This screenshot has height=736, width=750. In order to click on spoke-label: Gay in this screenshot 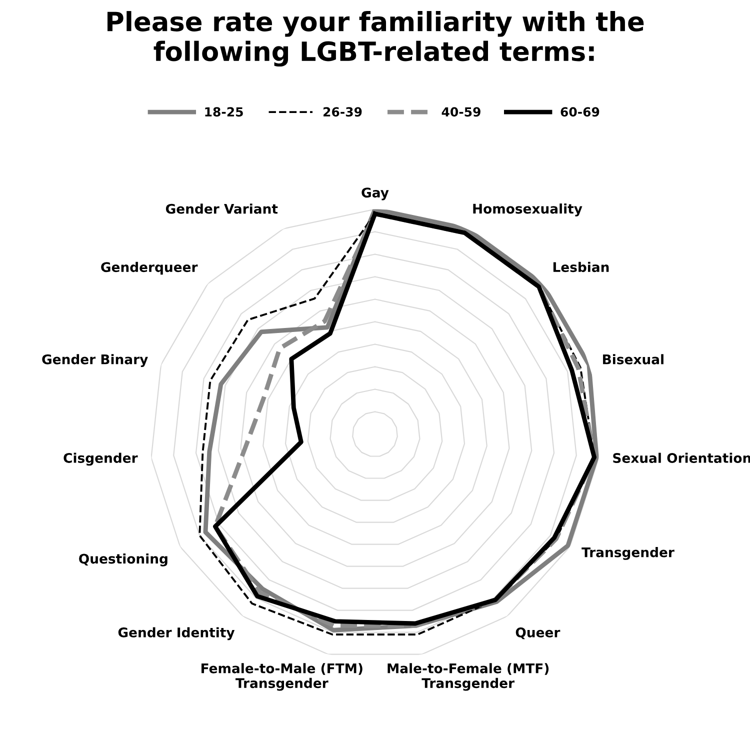, I will do `click(375, 194)`.